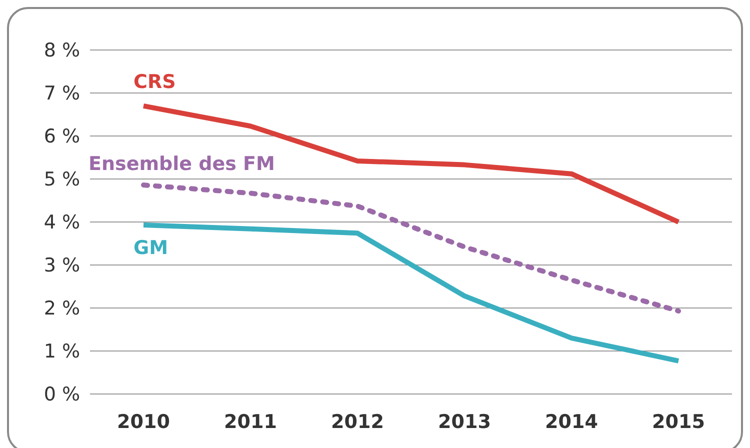 Image resolution: width=750 pixels, height=448 pixels. I want to click on x-tick-label: 2010, so click(143, 422).